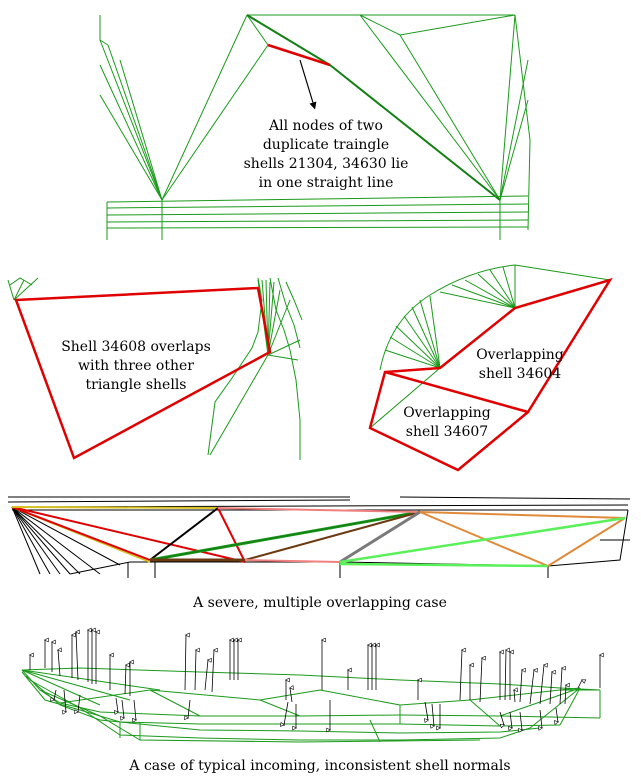 Image resolution: width=641 pixels, height=781 pixels. What do you see at coordinates (308, 84) in the screenshot?
I see `pointer-arrow` at bounding box center [308, 84].